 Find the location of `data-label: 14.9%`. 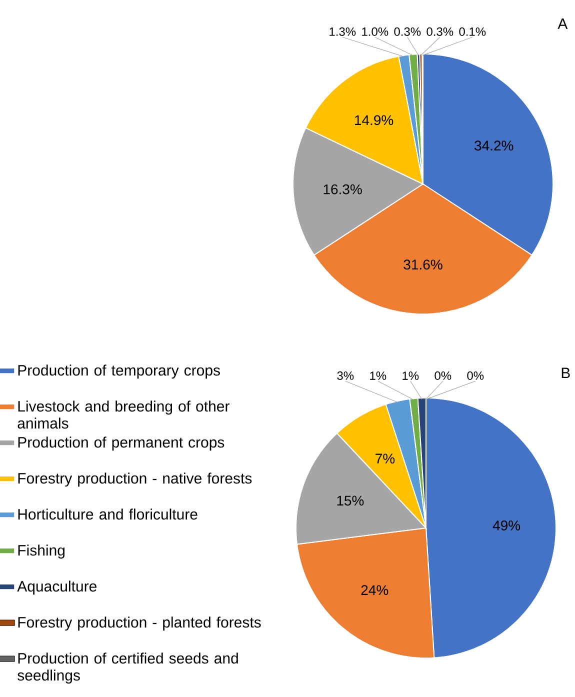

data-label: 14.9% is located at coordinates (374, 120).